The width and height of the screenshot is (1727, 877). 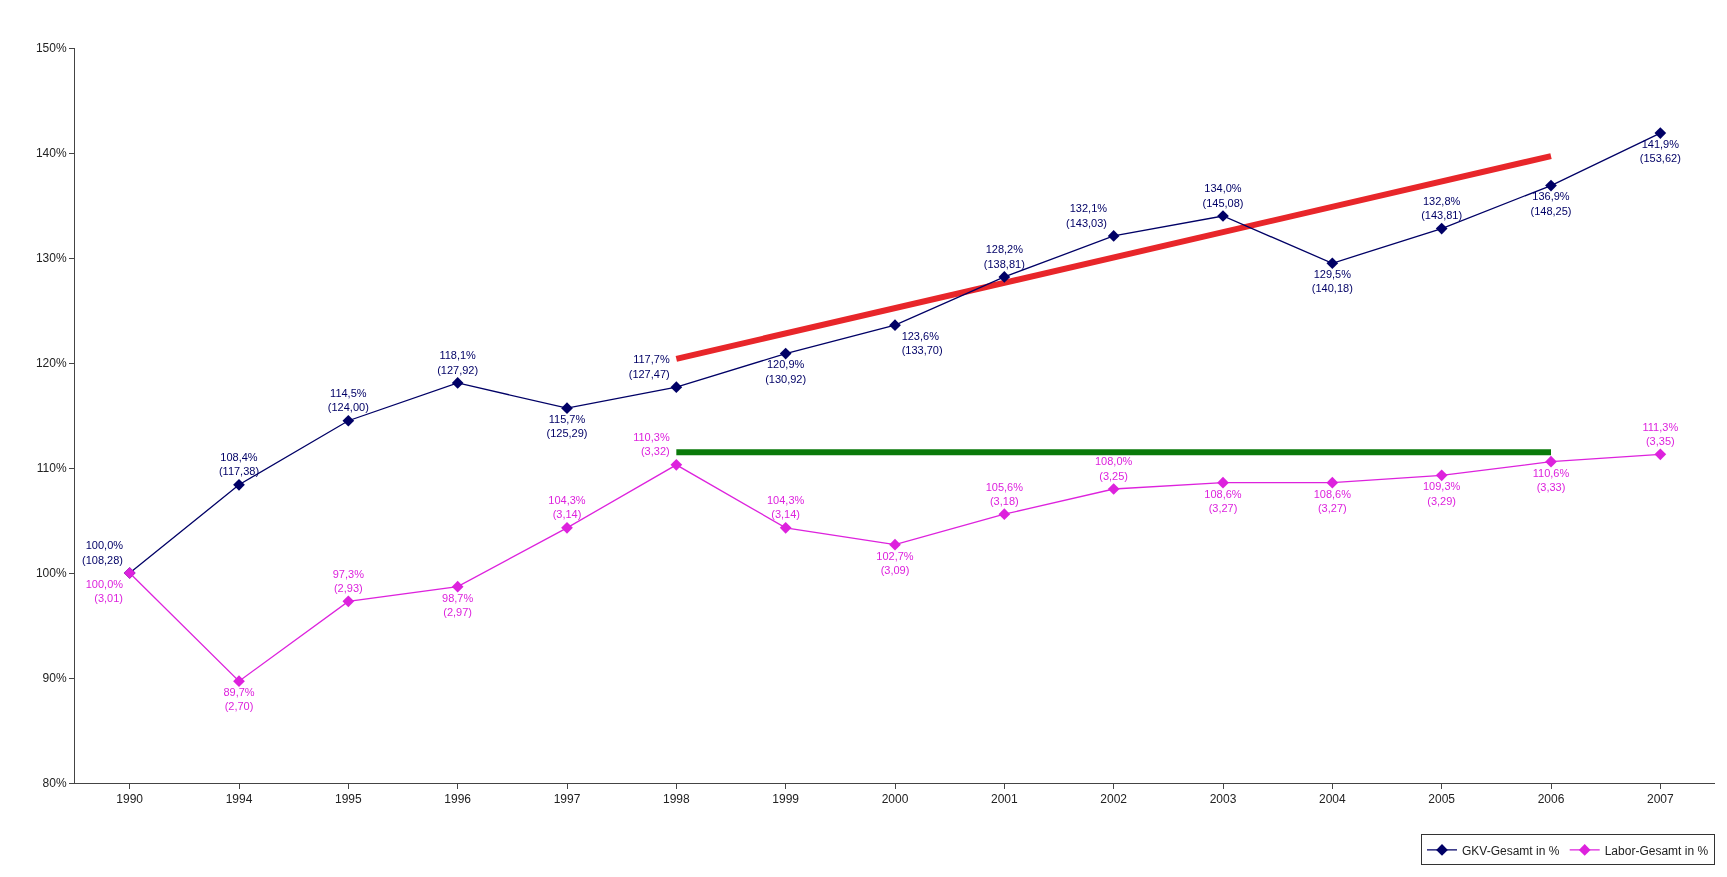 What do you see at coordinates (458, 362) in the screenshot?
I see `data-label: 118,1% (127,92)` at bounding box center [458, 362].